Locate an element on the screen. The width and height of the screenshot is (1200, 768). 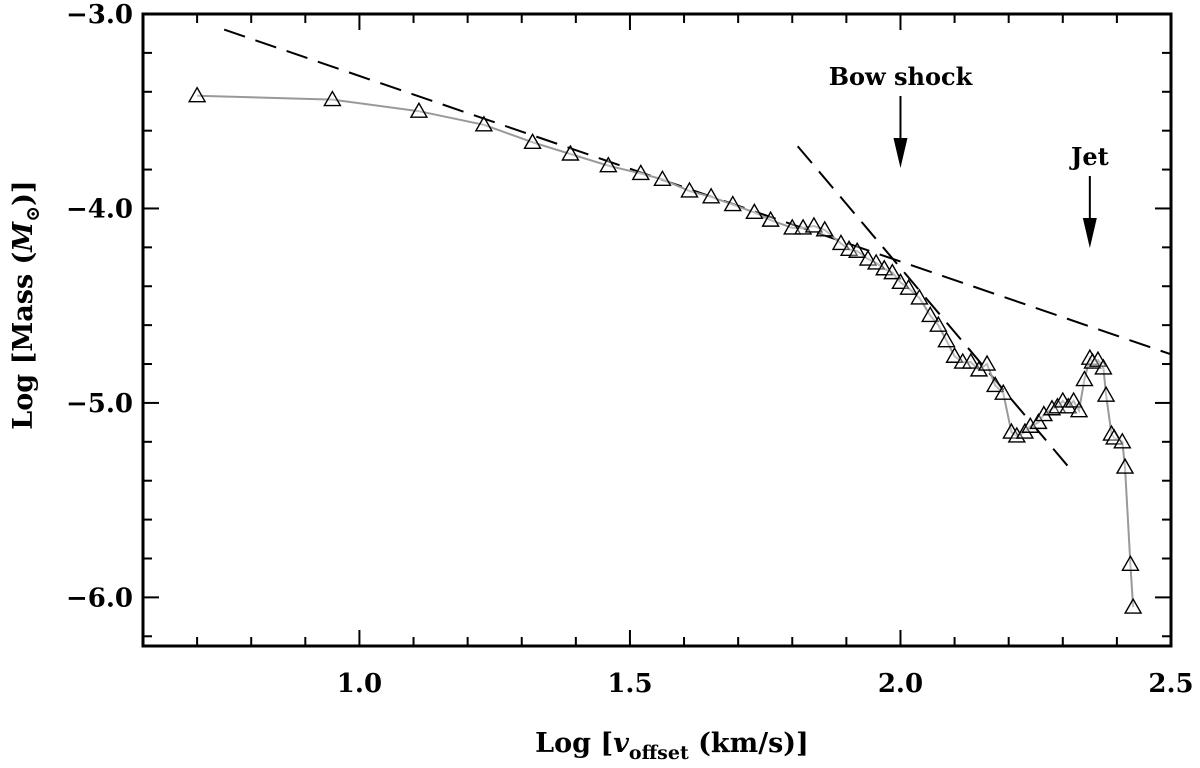
annotation-label: Bow shock is located at coordinates (901, 76).